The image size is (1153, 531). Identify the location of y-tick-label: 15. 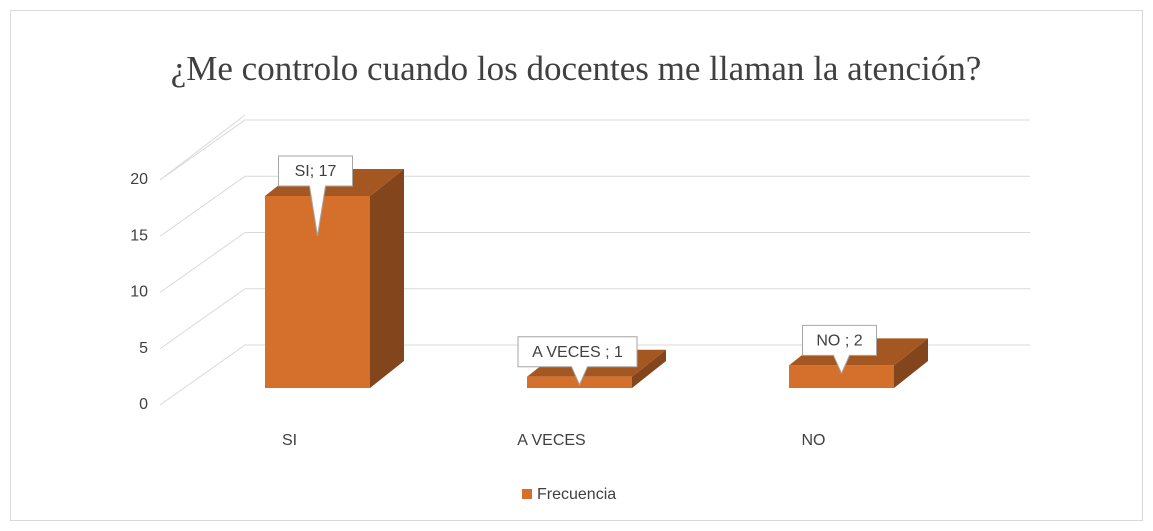
(139, 235).